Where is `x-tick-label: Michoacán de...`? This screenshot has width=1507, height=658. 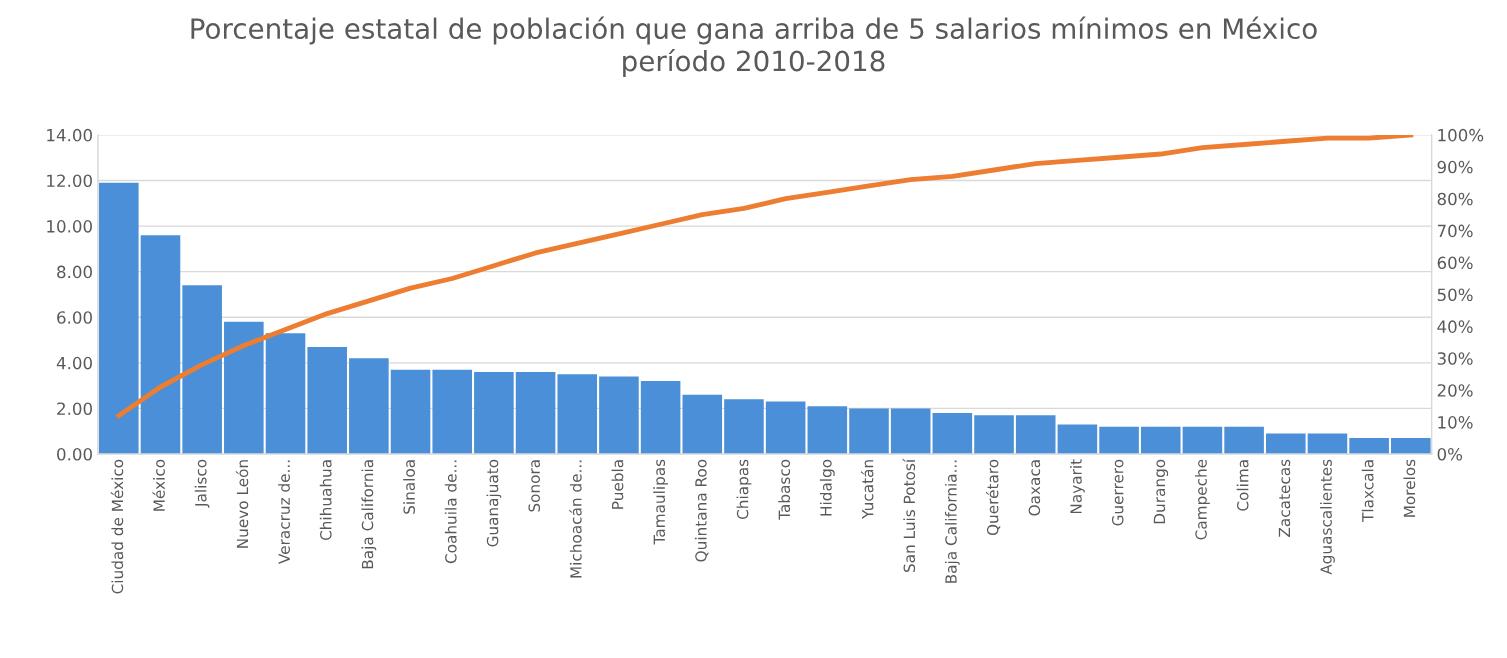
x-tick-label: Michoacán de... is located at coordinates (575, 519).